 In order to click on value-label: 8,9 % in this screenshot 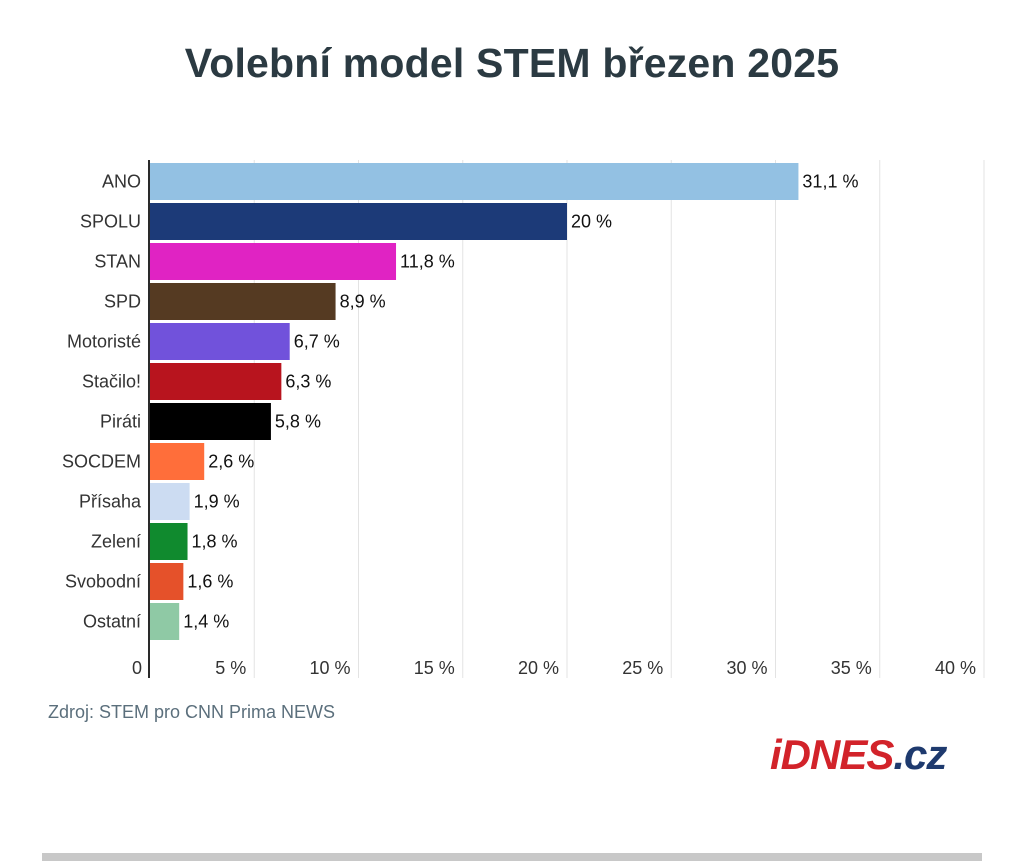, I will do `click(363, 302)`.